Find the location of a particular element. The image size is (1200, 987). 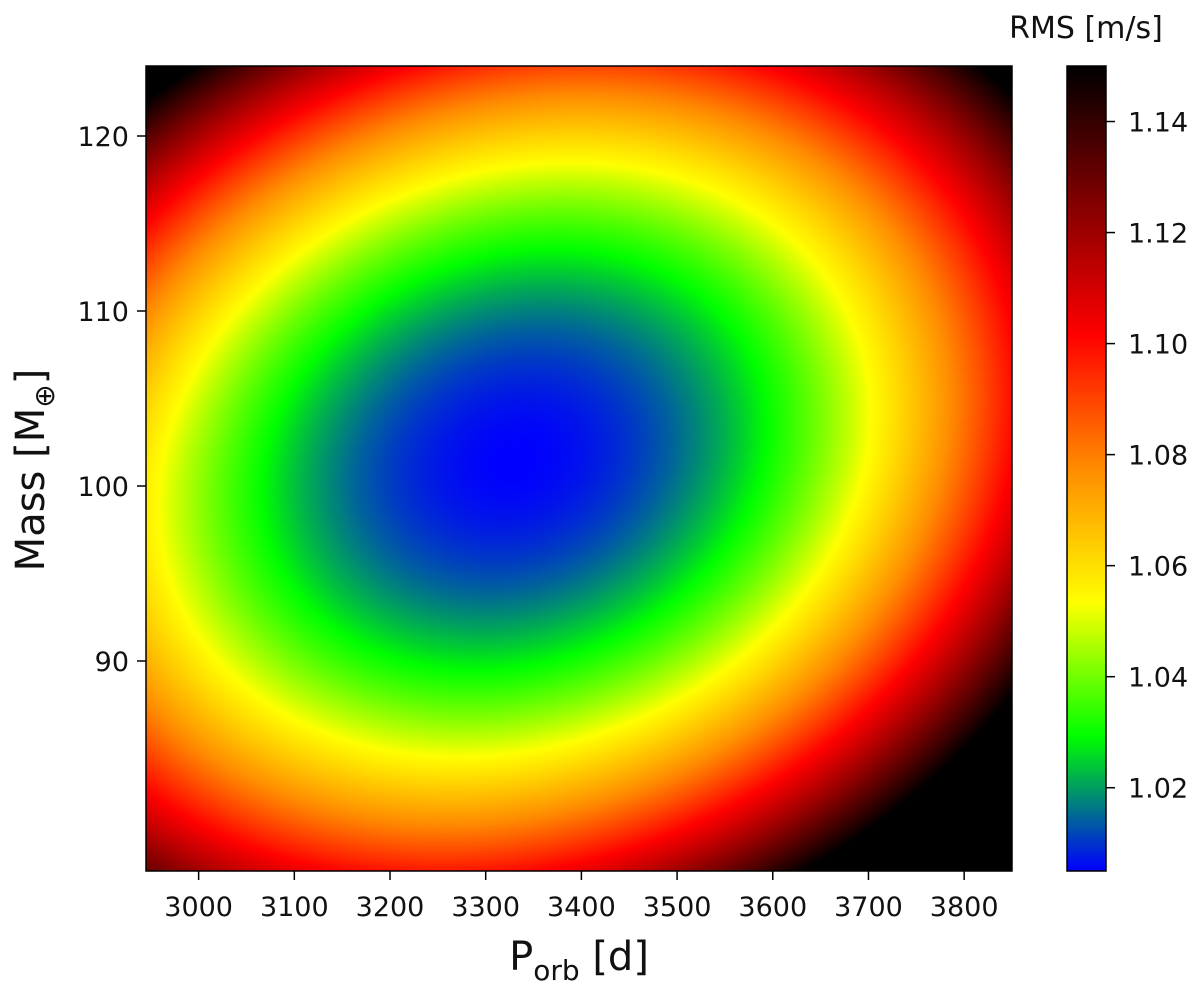

y-tick-label: 100 is located at coordinates (103, 487).